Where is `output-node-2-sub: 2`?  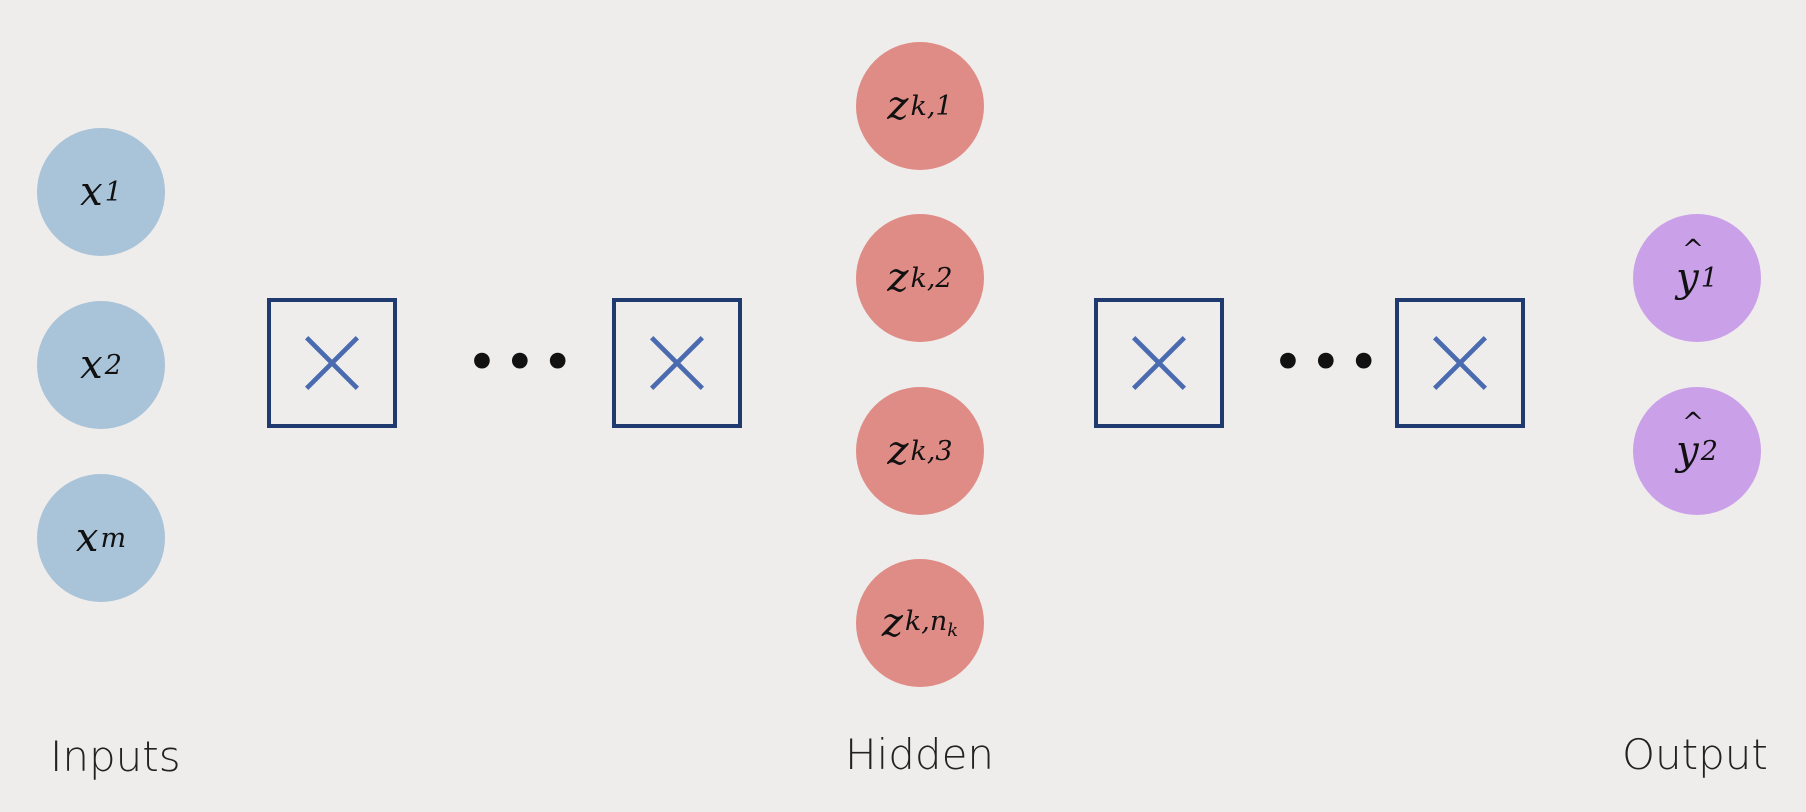 output-node-2-sub: 2 is located at coordinates (1709, 451).